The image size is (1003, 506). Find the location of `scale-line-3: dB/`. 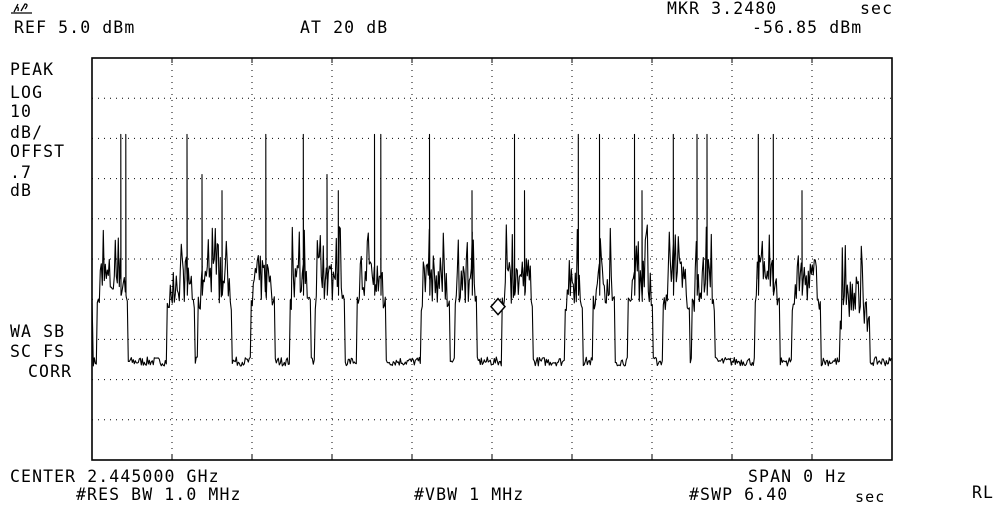

scale-line-3: dB/ is located at coordinates (27, 132).